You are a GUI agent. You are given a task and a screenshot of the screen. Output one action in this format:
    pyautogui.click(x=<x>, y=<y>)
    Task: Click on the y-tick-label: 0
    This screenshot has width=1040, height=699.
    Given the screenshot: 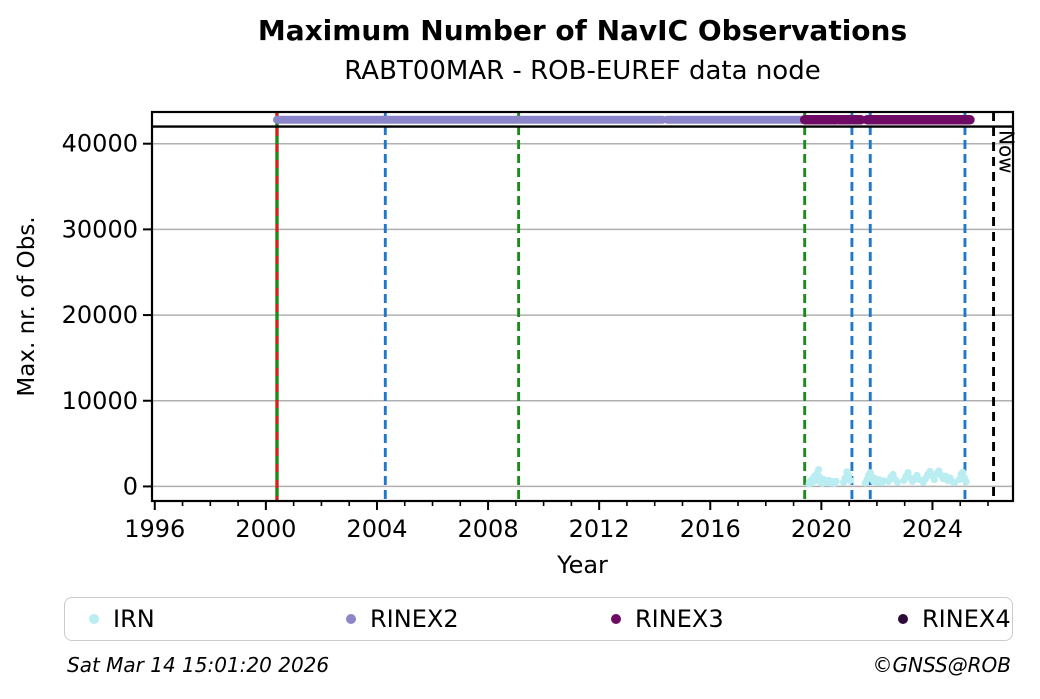 What is the action you would take?
    pyautogui.click(x=130, y=486)
    